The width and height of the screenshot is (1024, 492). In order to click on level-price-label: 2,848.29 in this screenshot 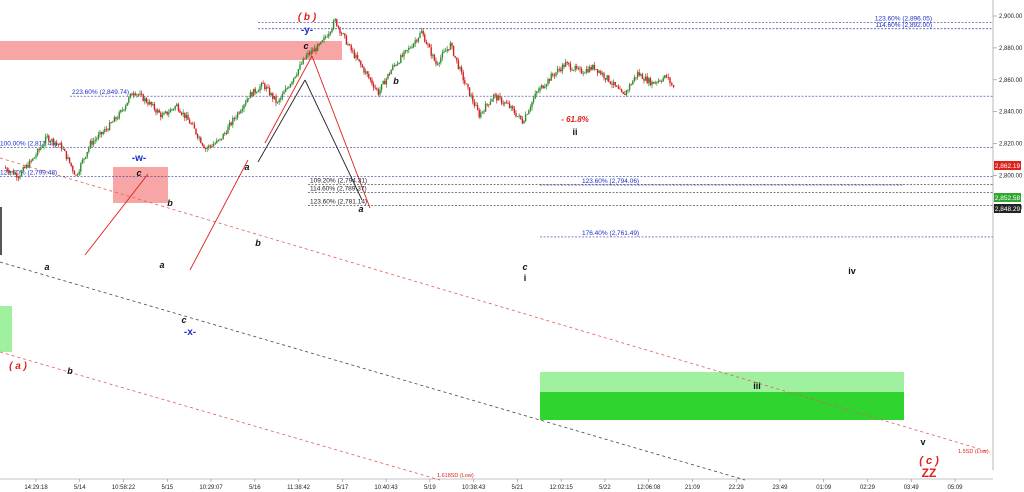, I will do `click(1008, 209)`.